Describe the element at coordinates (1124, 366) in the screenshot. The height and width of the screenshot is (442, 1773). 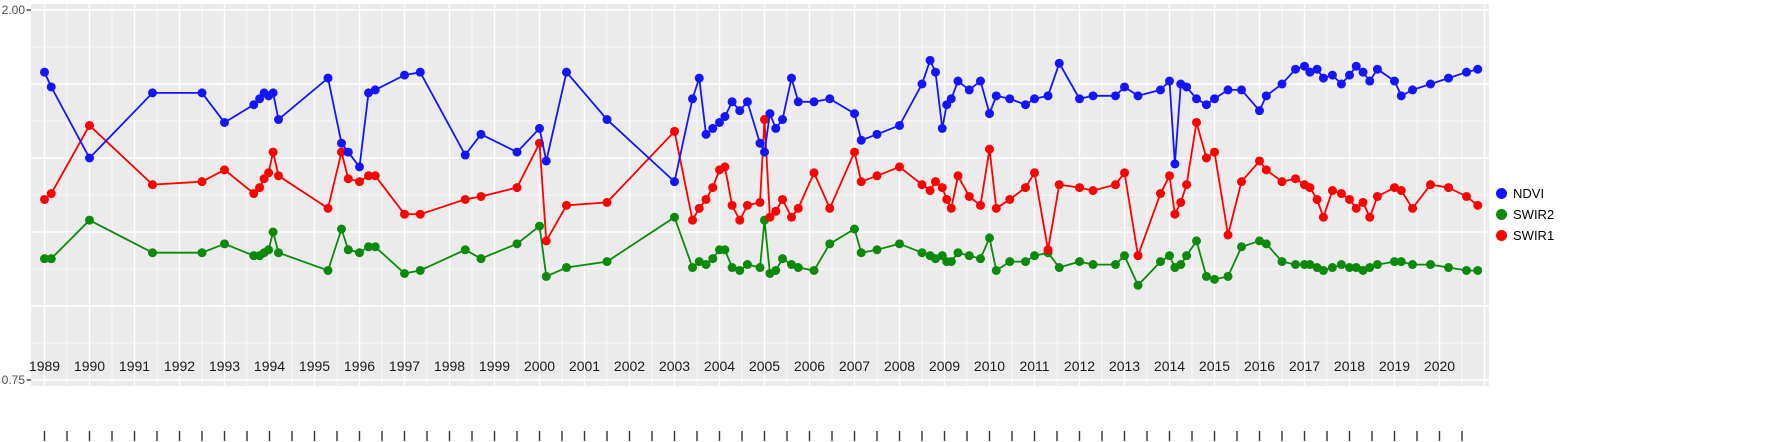
I see `x-tick-label: 2013` at that location.